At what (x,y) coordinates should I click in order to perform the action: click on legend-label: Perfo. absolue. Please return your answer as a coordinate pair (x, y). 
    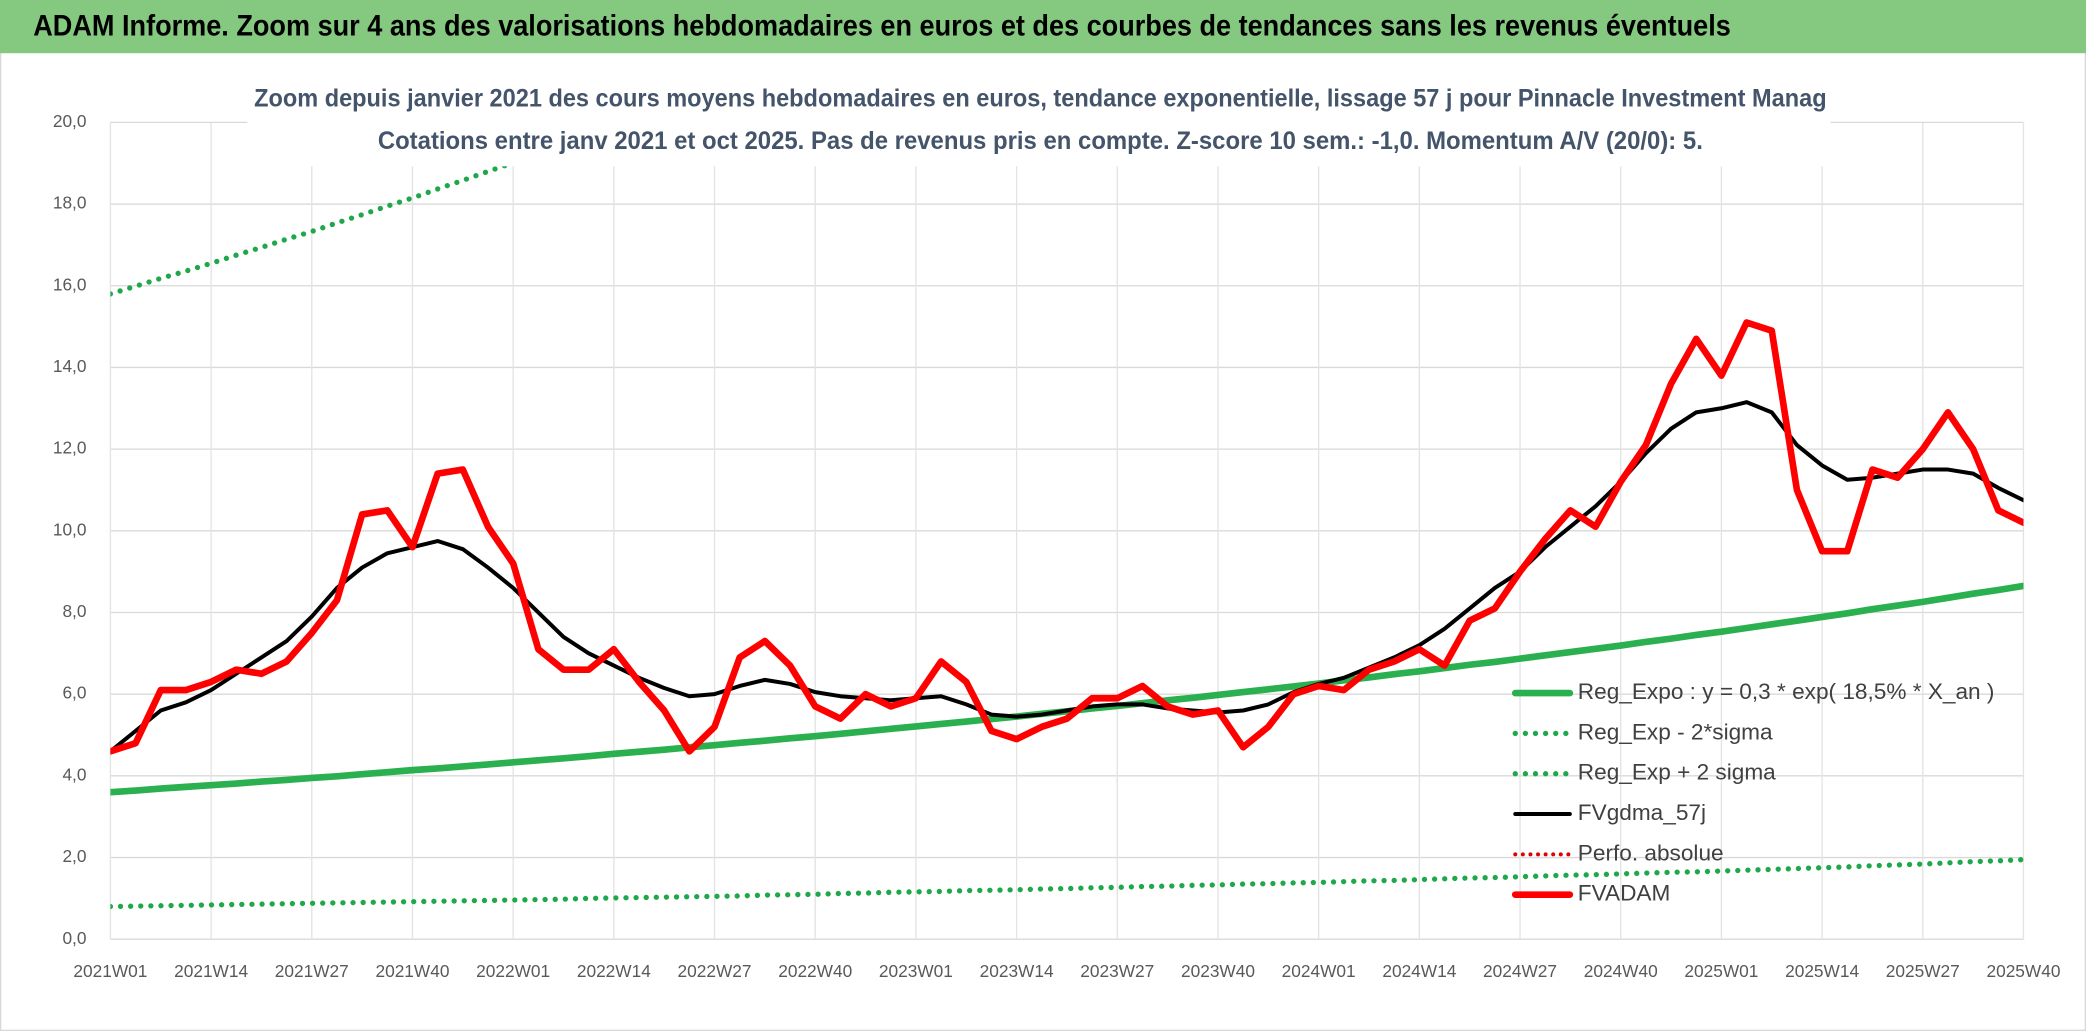
    Looking at the image, I should click on (1651, 852).